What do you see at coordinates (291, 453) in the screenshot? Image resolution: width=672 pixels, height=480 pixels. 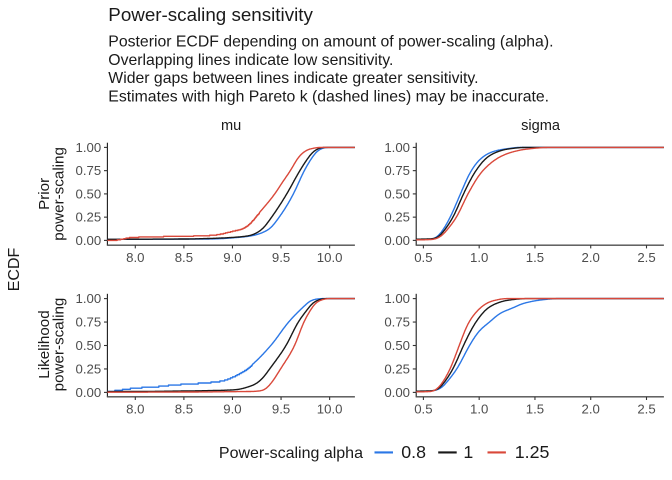 I see `svg-text: Power-scaling alpha` at bounding box center [291, 453].